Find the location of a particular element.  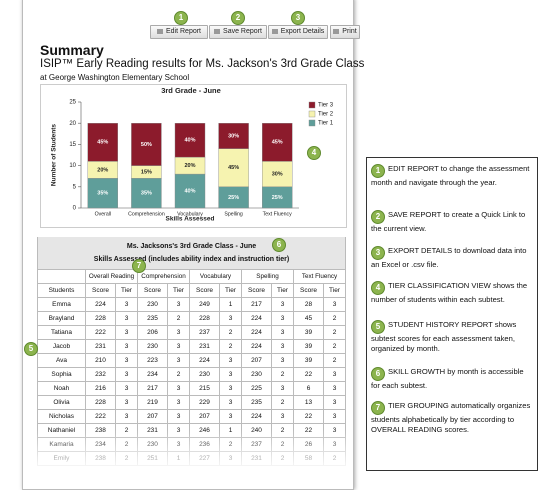

print-button: Print is located at coordinates (345, 32).